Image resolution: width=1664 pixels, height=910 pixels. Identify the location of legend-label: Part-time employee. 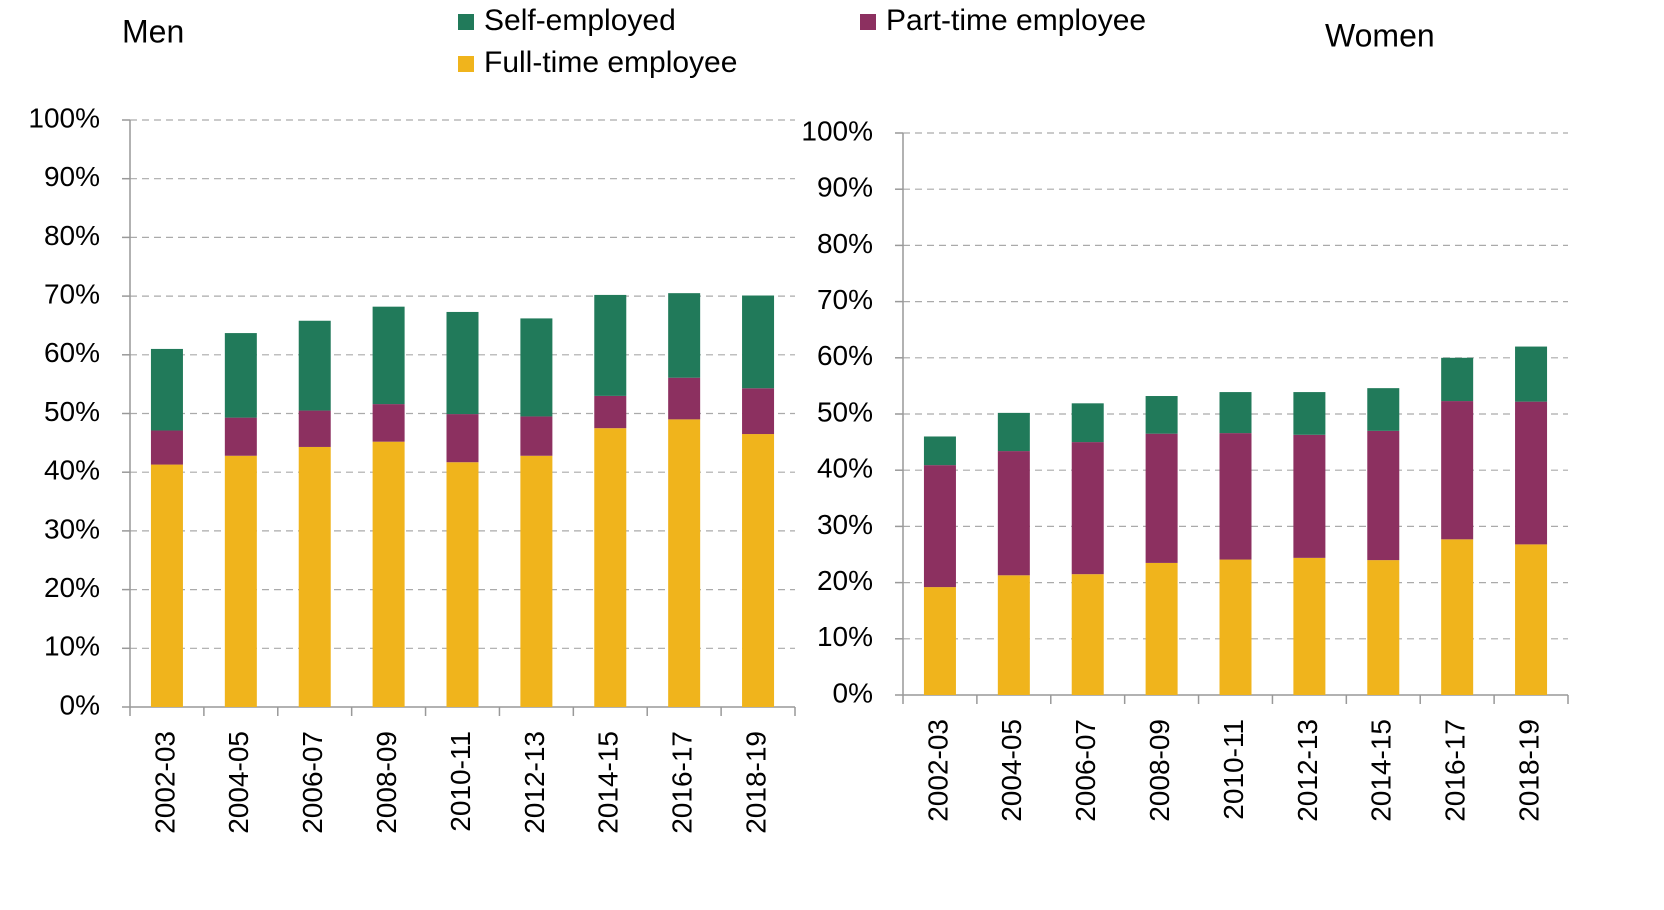
(1016, 20).